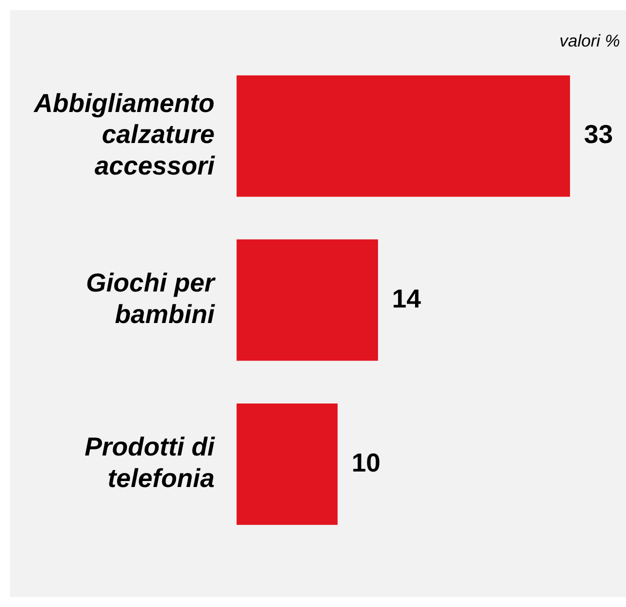 The image size is (626, 607). What do you see at coordinates (598, 134) in the screenshot?
I see `data-label: 33` at bounding box center [598, 134].